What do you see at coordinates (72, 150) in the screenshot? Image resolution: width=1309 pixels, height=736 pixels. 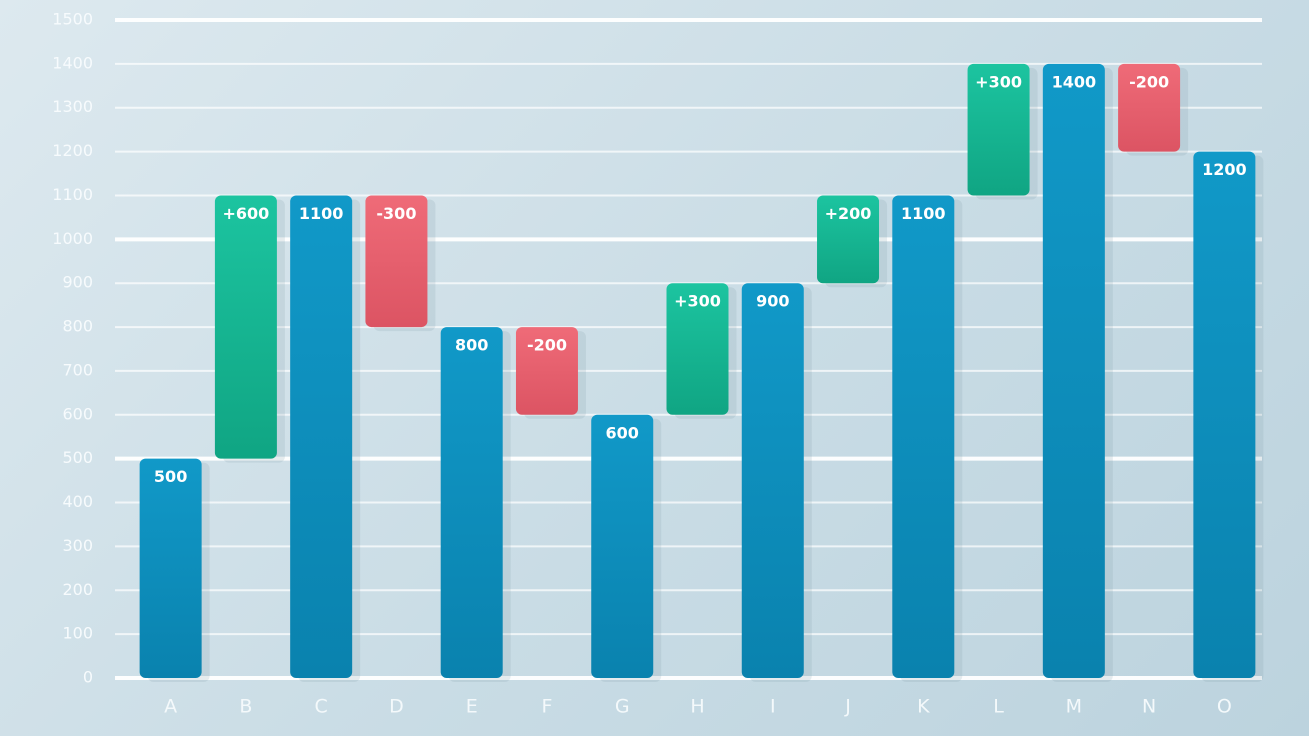 I see `y-tick-label: 1200` at bounding box center [72, 150].